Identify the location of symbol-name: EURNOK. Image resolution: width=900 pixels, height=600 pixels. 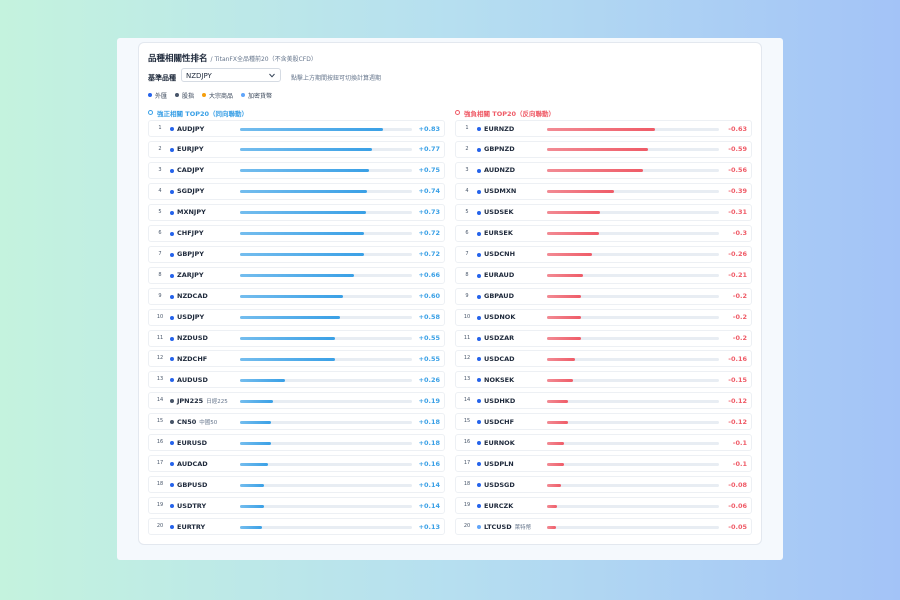
(499, 442).